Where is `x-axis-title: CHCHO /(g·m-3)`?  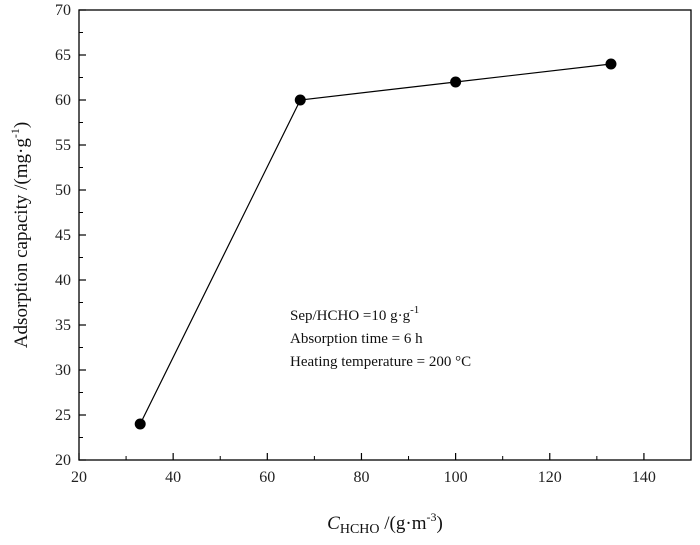
x-axis-title: CHCHO /(g·m-3) is located at coordinates (385, 523).